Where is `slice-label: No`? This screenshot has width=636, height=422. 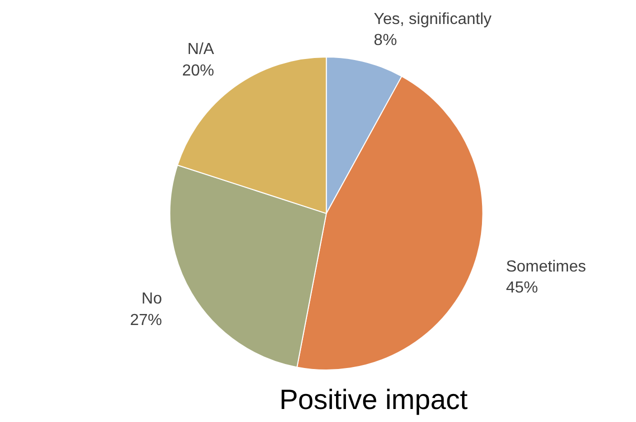 slice-label: No is located at coordinates (152, 299).